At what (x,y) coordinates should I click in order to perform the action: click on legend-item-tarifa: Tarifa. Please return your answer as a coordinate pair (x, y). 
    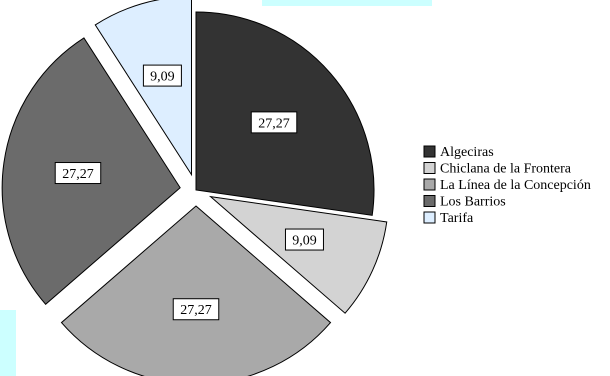
    Looking at the image, I should click on (448, 218).